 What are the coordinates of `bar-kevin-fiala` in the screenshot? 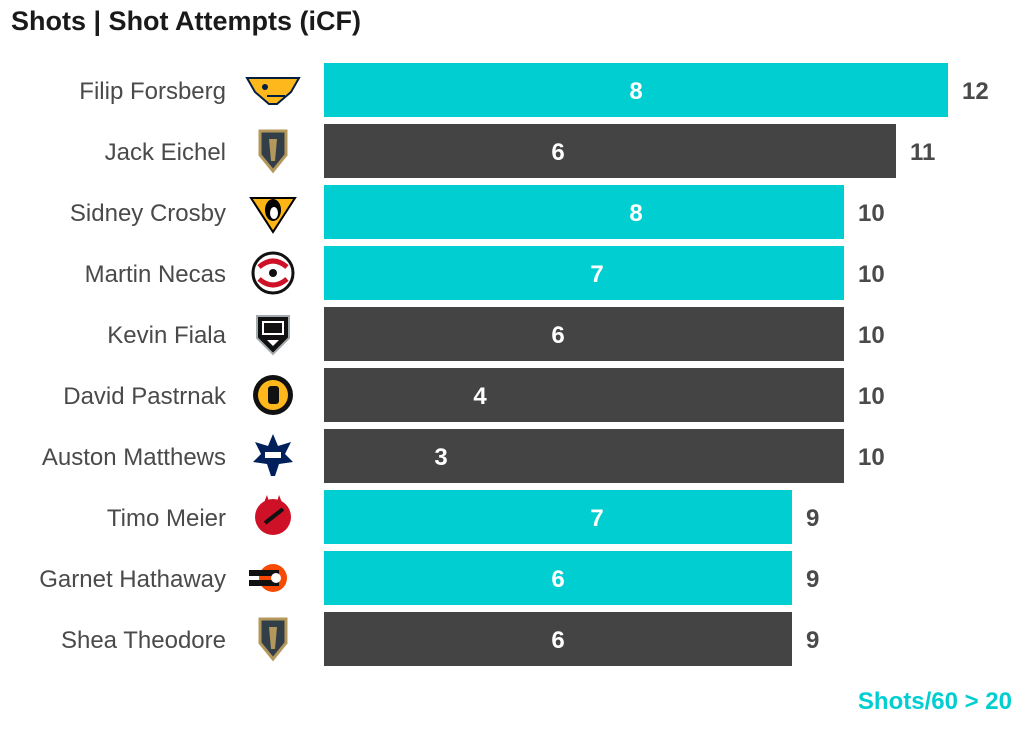 It's located at (584, 334).